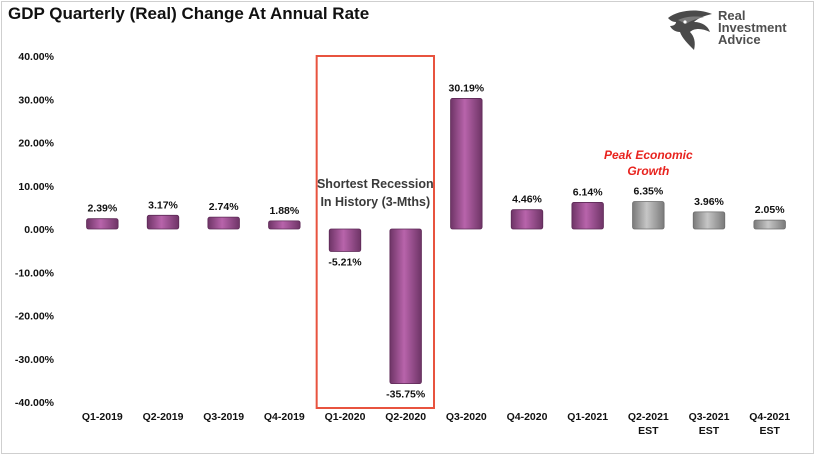 The image size is (817, 457). Describe the element at coordinates (406, 395) in the screenshot. I see `value-label: -35.75%` at that location.